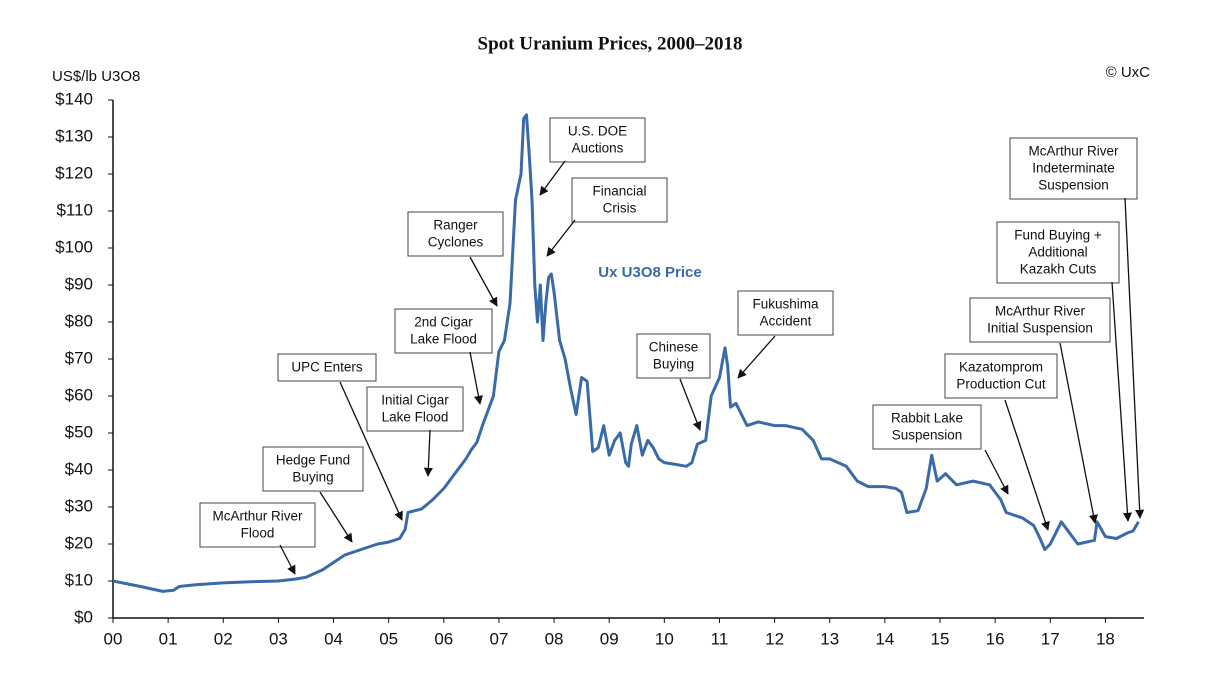  What do you see at coordinates (79, 468) in the screenshot?
I see `y-tick-label: $40` at bounding box center [79, 468].